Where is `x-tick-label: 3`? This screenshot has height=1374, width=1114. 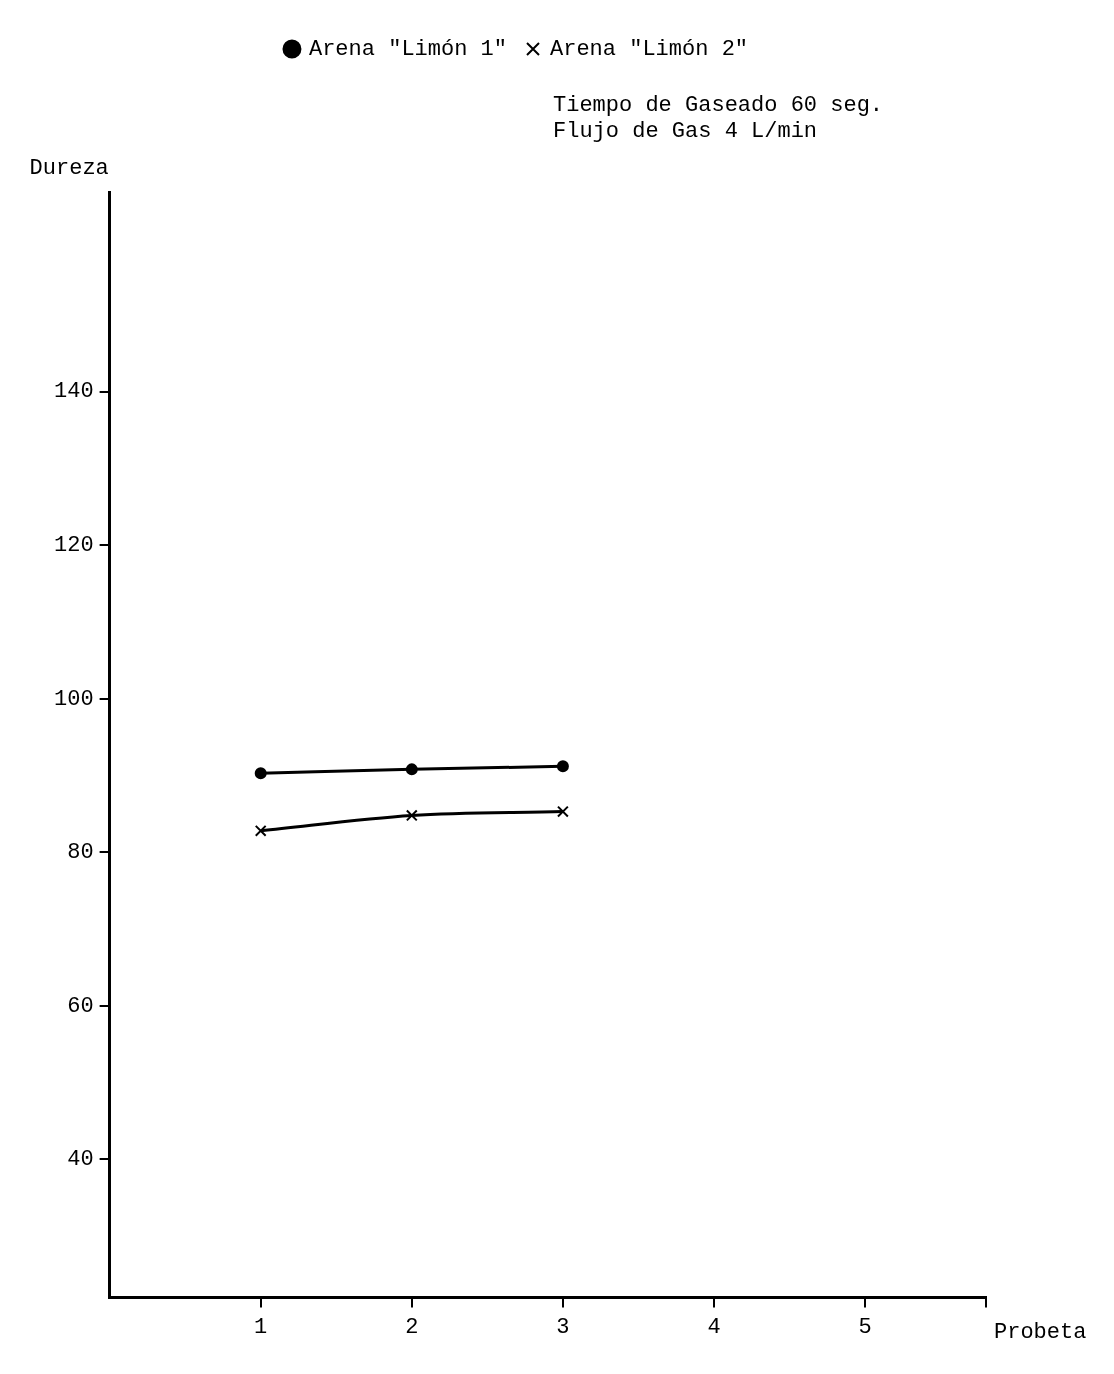
x-tick-label: 3 is located at coordinates (563, 1327).